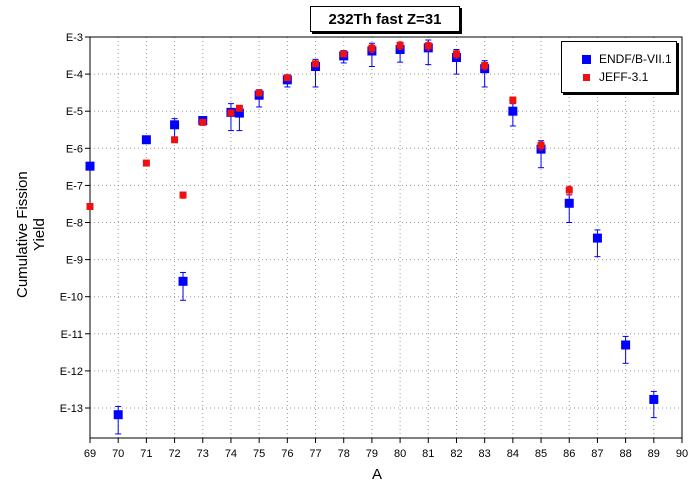  What do you see at coordinates (654, 454) in the screenshot?
I see `x-tick-label: 89` at bounding box center [654, 454].